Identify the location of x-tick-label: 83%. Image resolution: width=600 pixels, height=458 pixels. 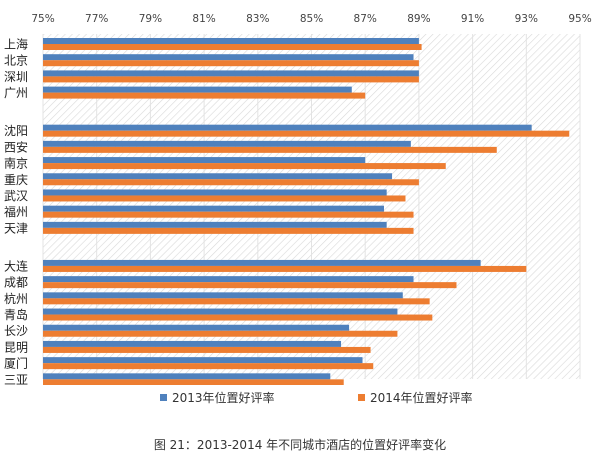
(257, 19).